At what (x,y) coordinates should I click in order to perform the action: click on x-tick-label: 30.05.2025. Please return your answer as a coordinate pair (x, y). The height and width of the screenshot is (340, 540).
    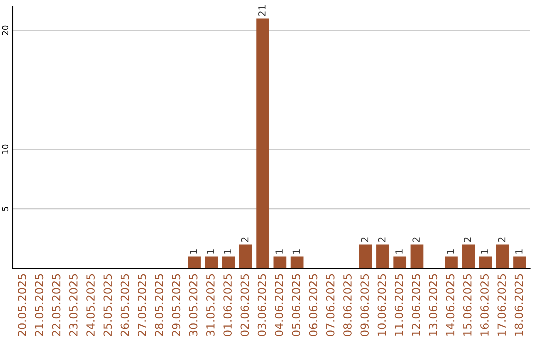
    Looking at the image, I should click on (193, 305).